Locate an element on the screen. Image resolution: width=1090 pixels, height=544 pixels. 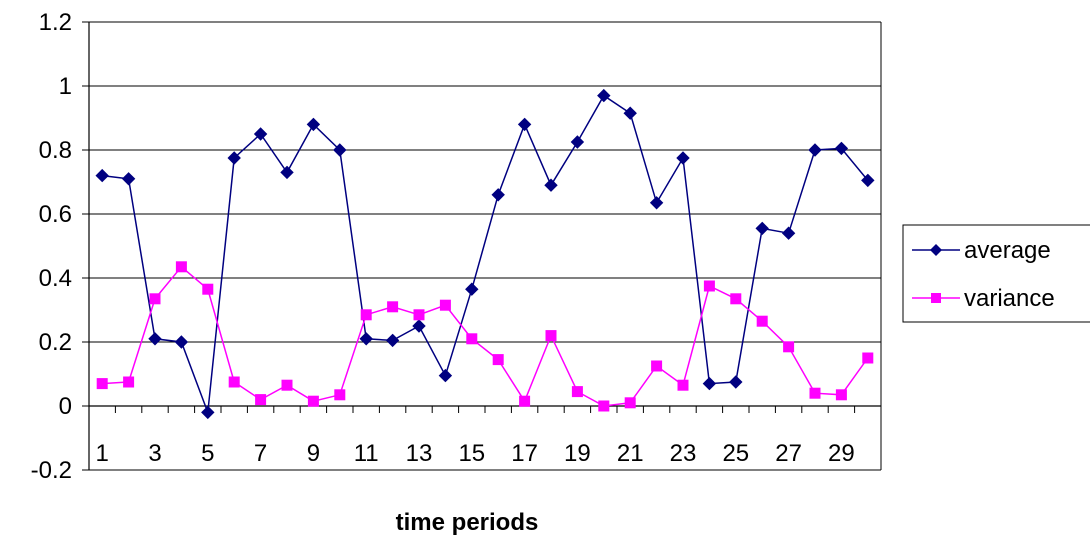
y-tick-label: 0 is located at coordinates (65, 406).